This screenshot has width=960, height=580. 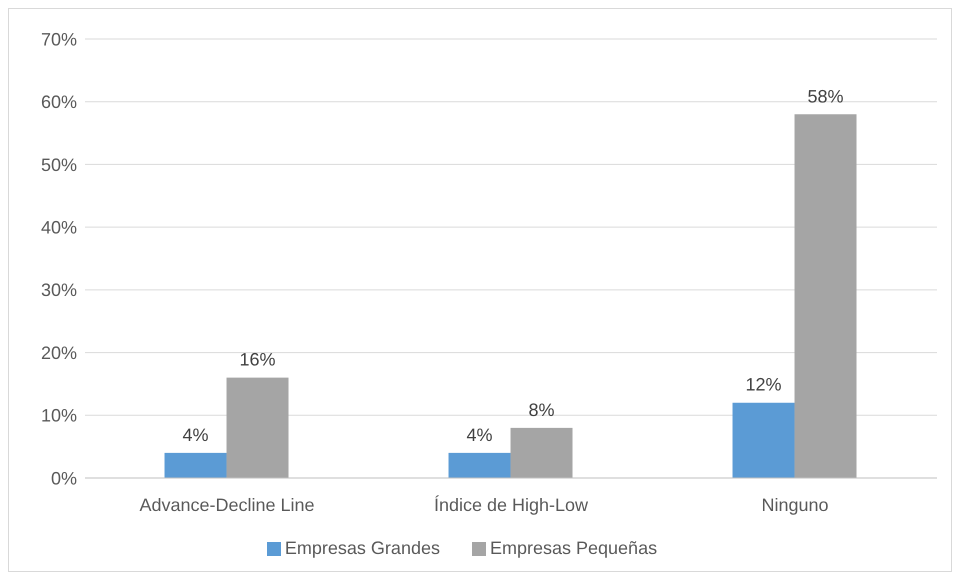 What do you see at coordinates (826, 96) in the screenshot?
I see `data-label: 58%` at bounding box center [826, 96].